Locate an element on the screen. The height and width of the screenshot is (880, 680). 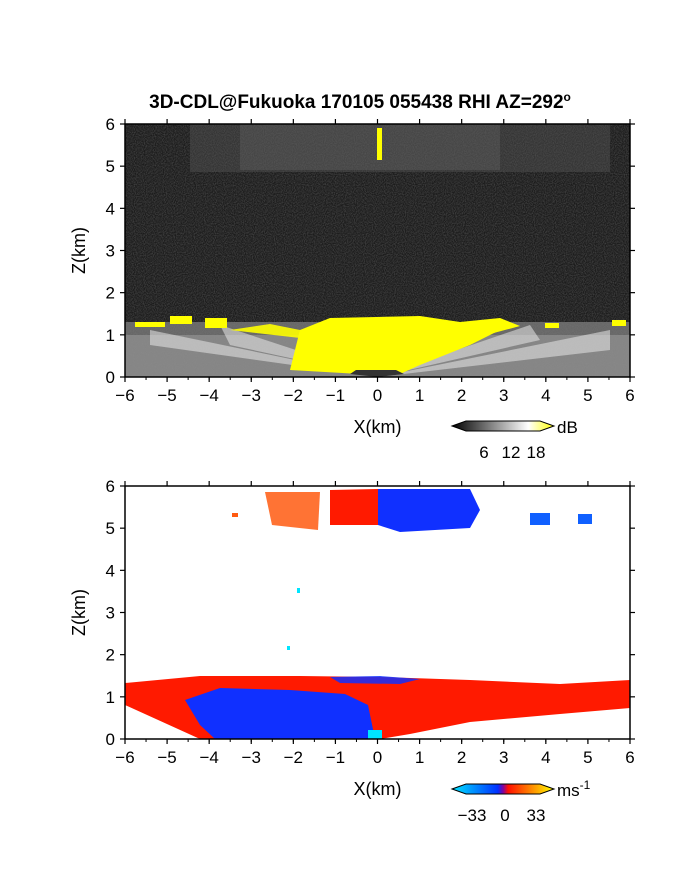
colorbar-ticks: 6 12 18 is located at coordinates (512, 452).